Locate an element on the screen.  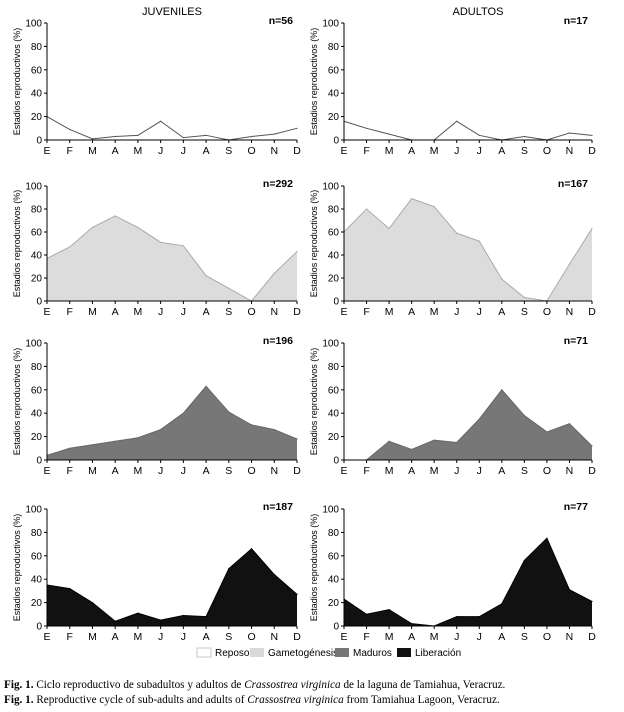
x-tick-label-juveniles-3-3: M is located at coordinates (92, 471).